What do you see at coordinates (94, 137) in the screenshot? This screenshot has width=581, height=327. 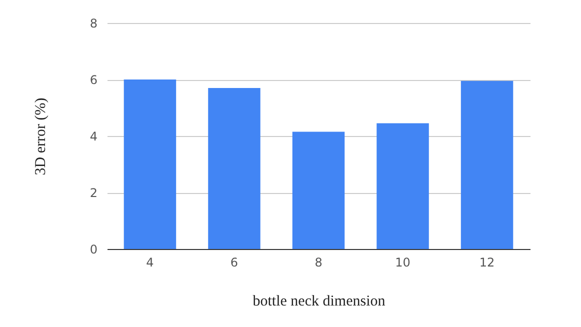 I see `y-tick-label: 4` at bounding box center [94, 137].